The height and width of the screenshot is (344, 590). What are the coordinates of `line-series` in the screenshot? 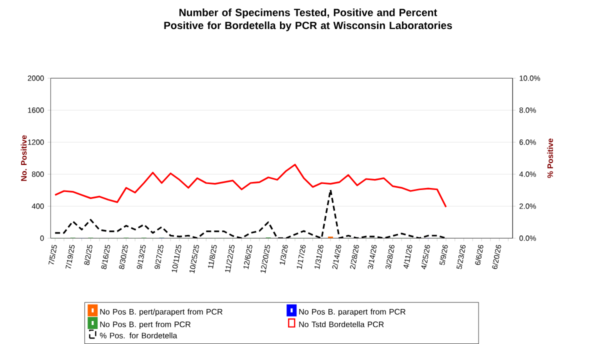 It's located at (250, 186).